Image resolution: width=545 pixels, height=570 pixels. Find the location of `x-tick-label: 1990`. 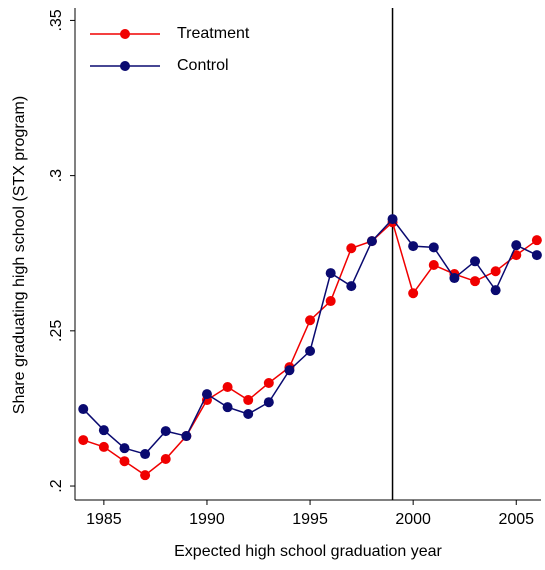

x-tick-label: 1990 is located at coordinates (207, 519).